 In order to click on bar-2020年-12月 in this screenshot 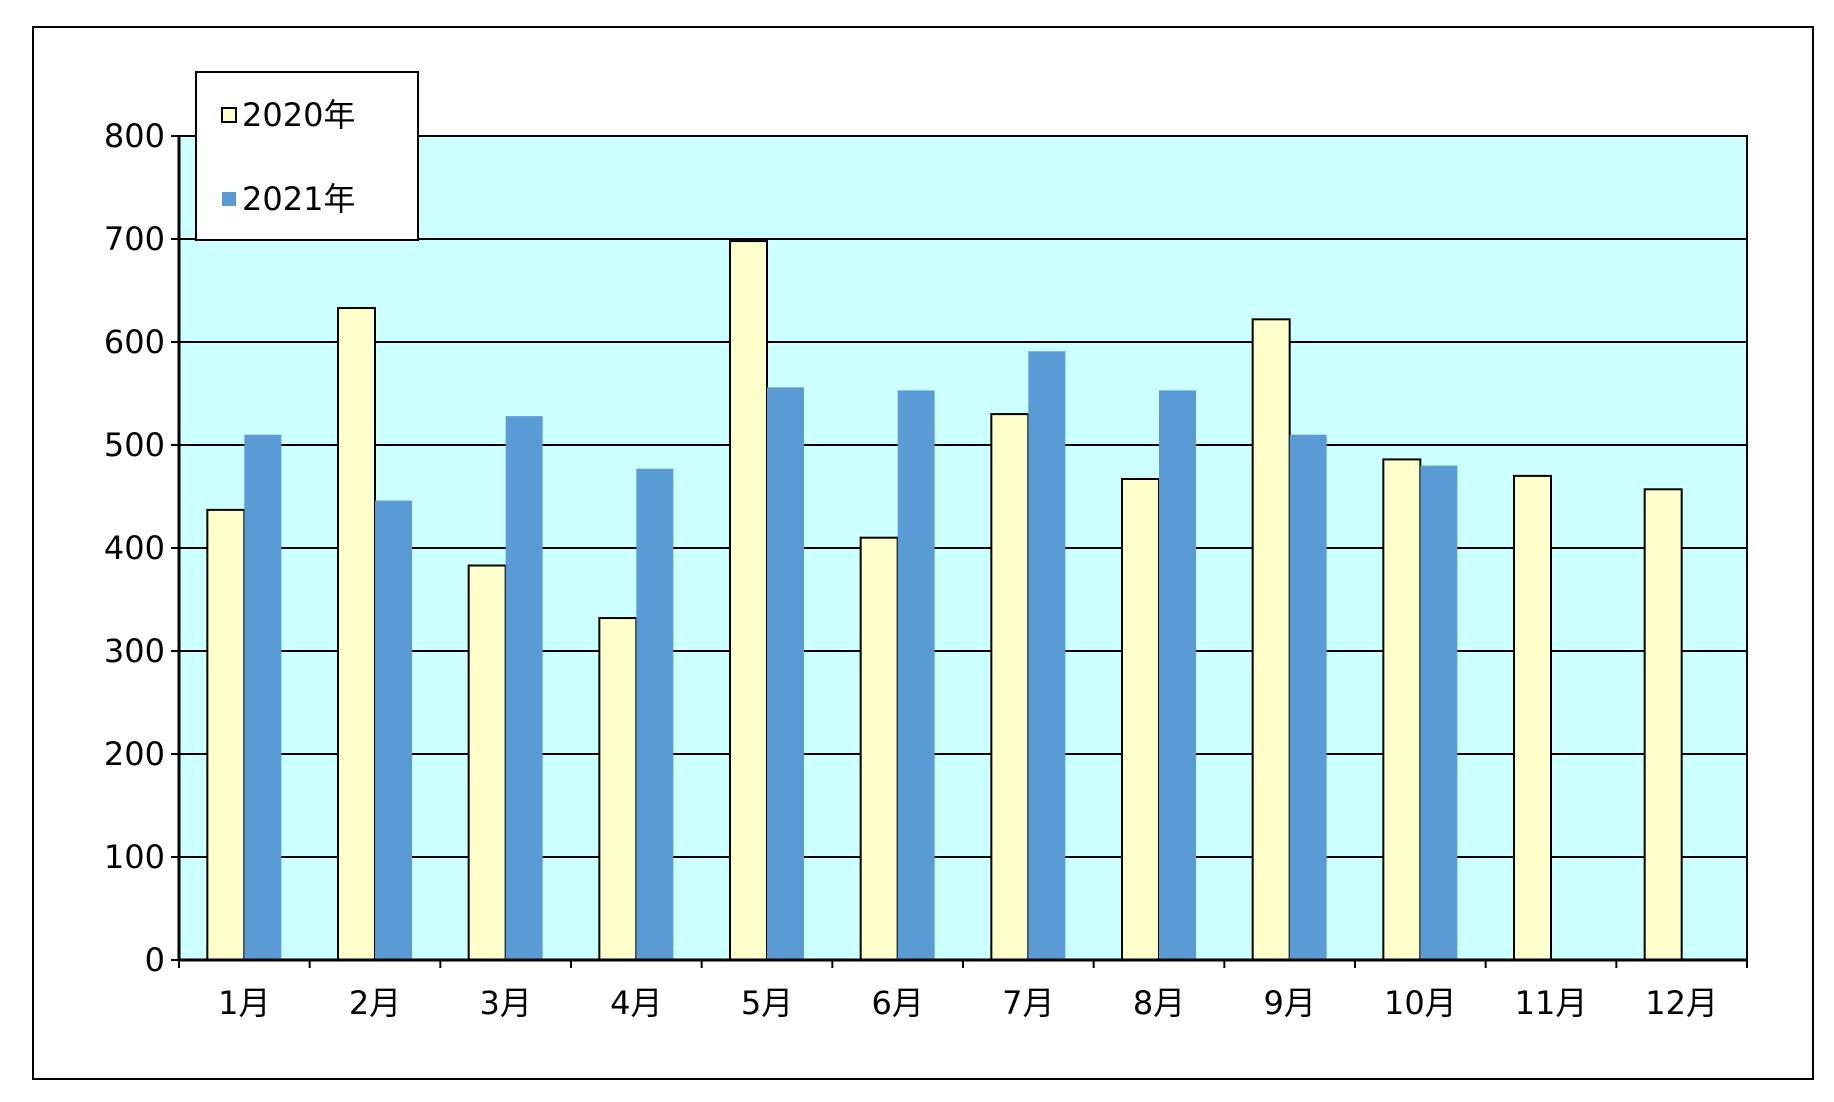, I will do `click(1663, 724)`.